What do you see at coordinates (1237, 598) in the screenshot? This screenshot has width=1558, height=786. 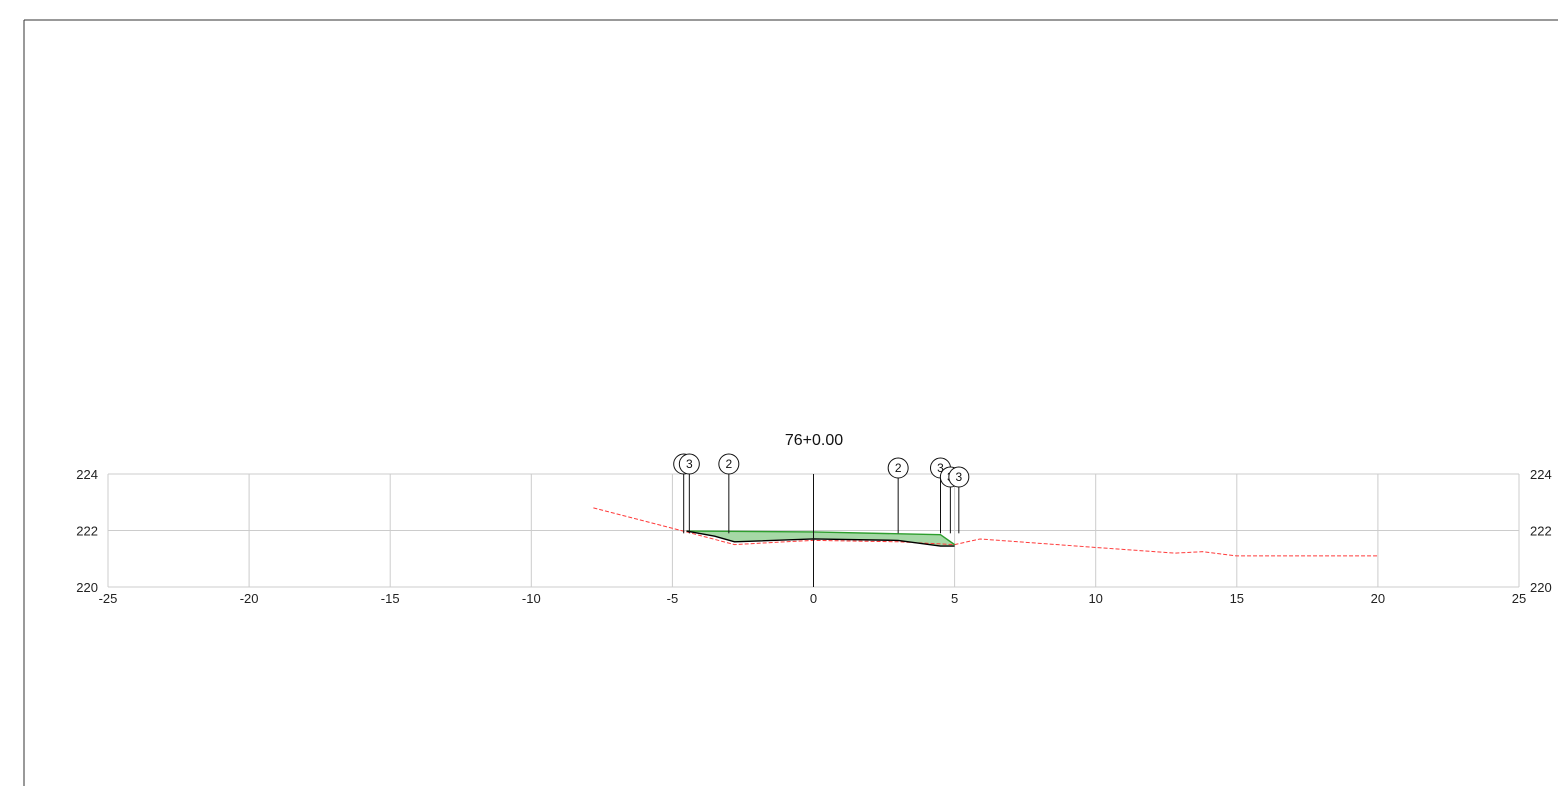 I see `x-tick-label: 15` at bounding box center [1237, 598].